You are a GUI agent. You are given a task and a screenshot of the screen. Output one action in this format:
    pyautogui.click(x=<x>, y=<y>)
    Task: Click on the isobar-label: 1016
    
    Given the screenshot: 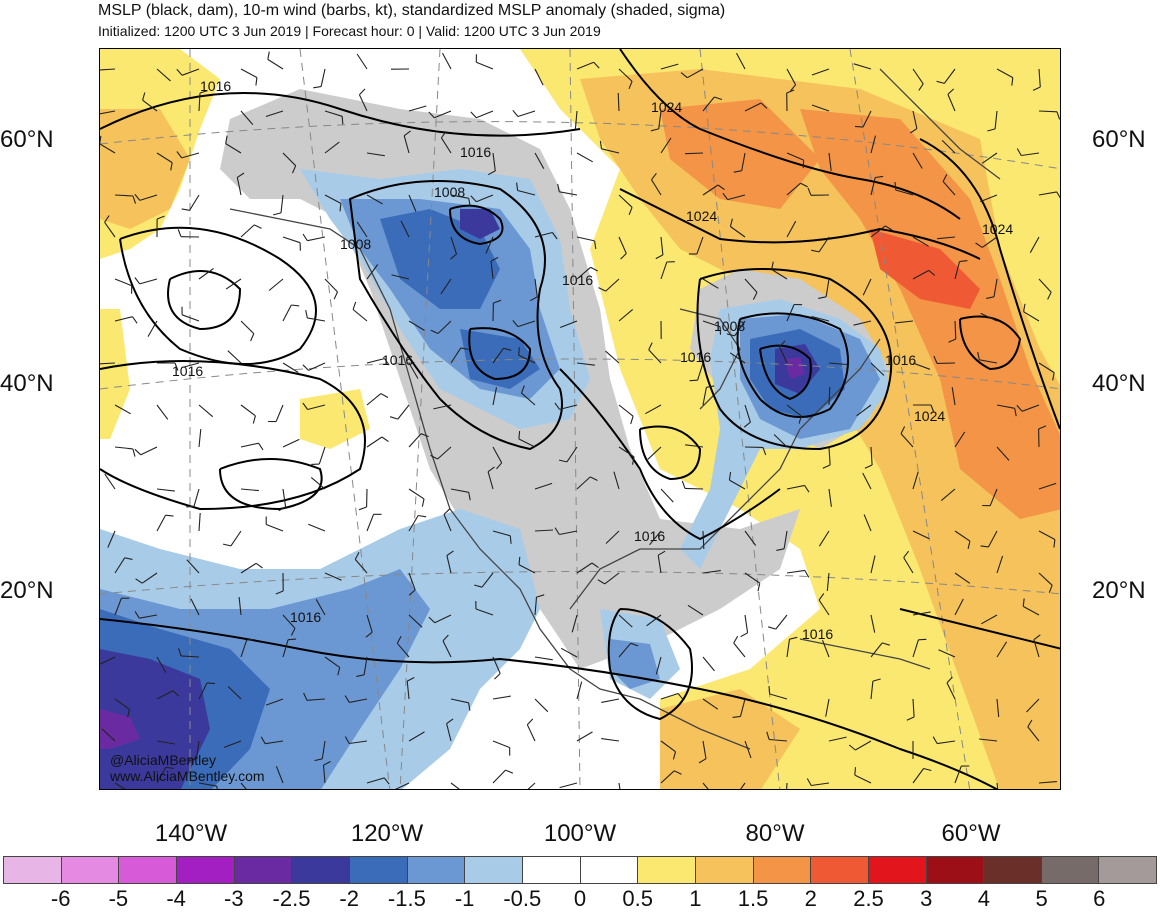 What is the action you would take?
    pyautogui.click(x=577, y=280)
    